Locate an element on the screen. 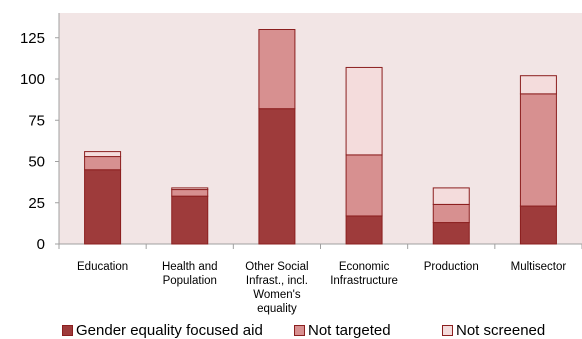 The width and height of the screenshot is (582, 339). bar-multisector-not-targeted is located at coordinates (538, 150).